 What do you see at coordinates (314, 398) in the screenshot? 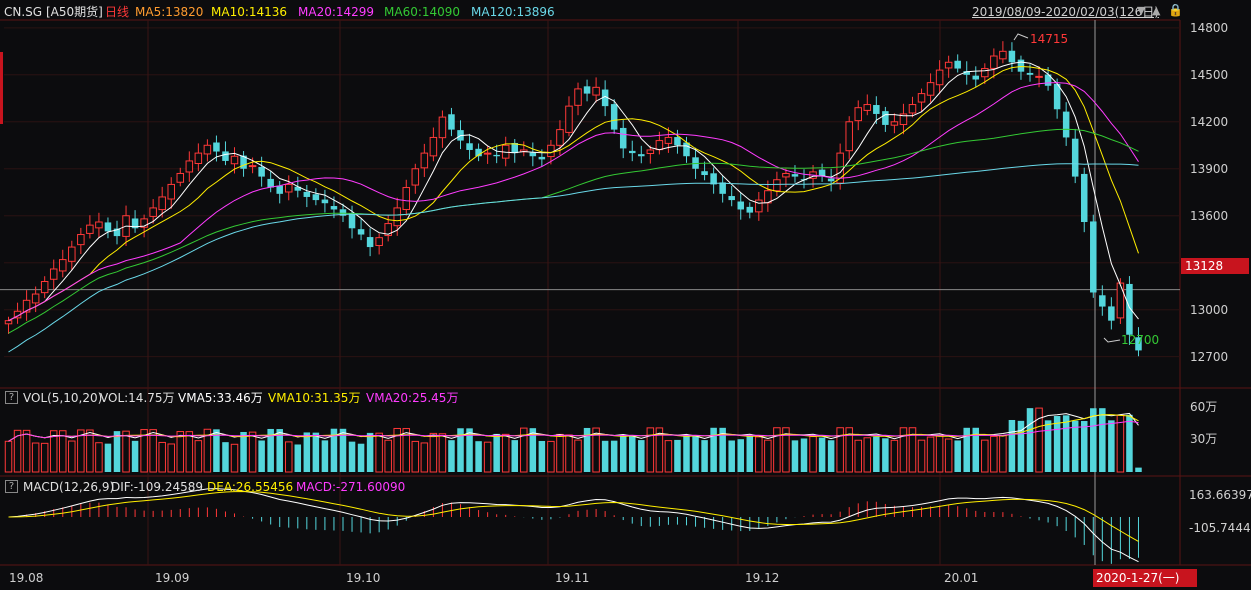
I see `vma10-value: VMA10:31.35万` at bounding box center [314, 398].